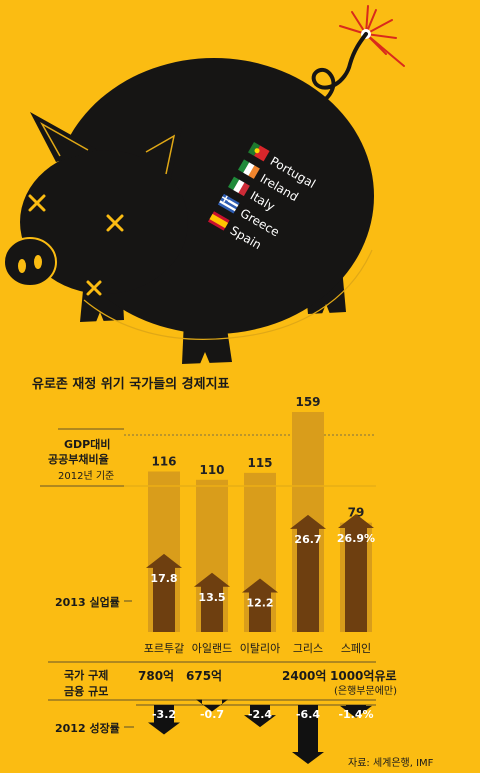  Describe the element at coordinates (163, 578) in the screenshot. I see `unemp-value-label: 17.8` at that location.